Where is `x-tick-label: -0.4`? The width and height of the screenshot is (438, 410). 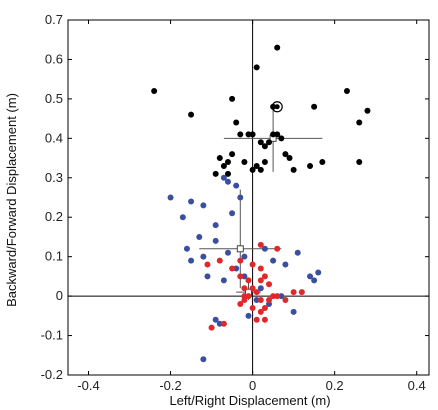
x-tick-label: -0.4 is located at coordinates (88, 385).